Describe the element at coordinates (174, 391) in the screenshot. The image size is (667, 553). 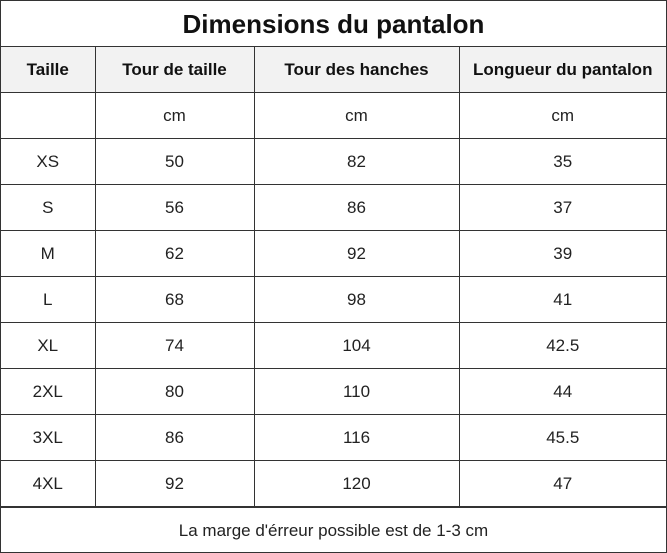
I see `waist-cell: 80` at that location.